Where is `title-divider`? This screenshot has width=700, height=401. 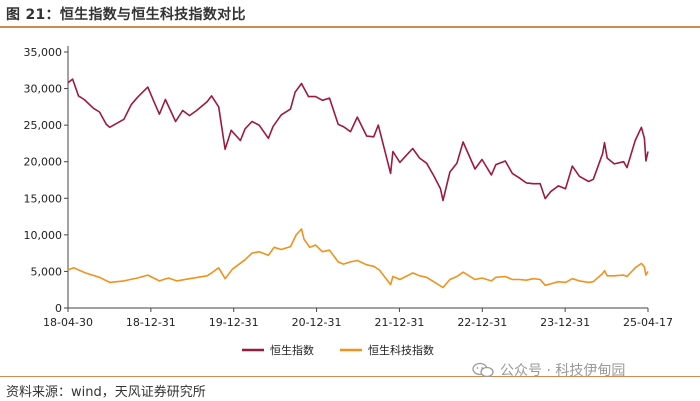
title-divider is located at coordinates (350, 27).